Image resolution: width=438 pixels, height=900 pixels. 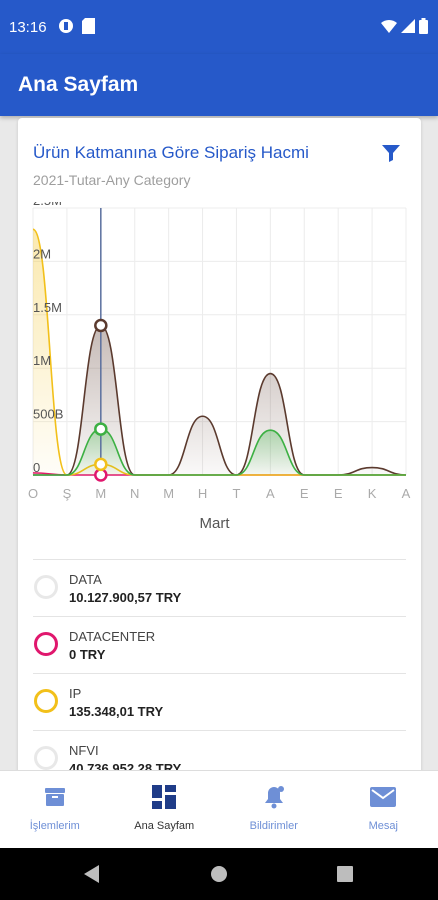 I want to click on y-tick-label: 2.5M, so click(x=47, y=205).